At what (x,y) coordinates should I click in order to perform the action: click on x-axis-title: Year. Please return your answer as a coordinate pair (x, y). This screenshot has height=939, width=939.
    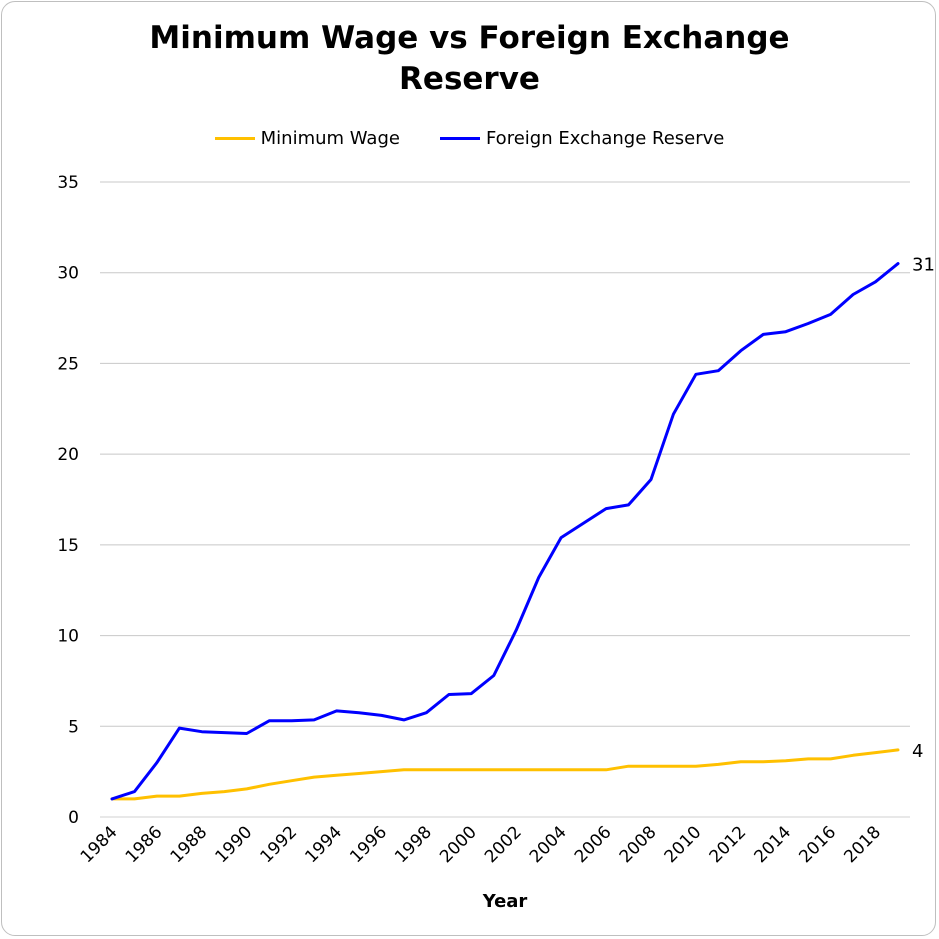
    Looking at the image, I should click on (505, 901).